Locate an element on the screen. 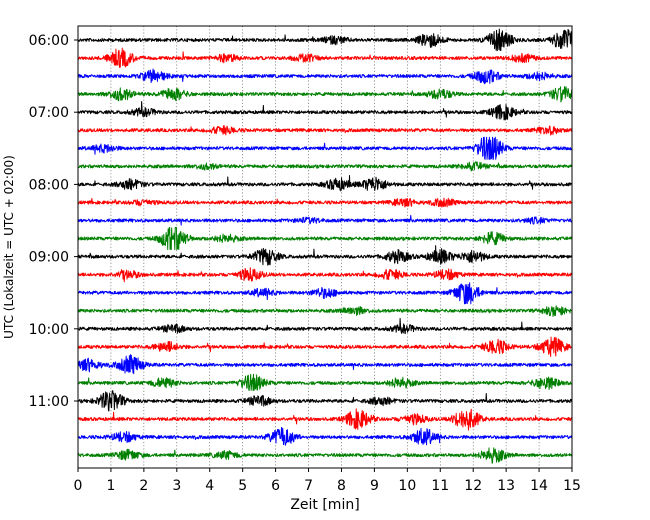  x-tick-label: 15 is located at coordinates (572, 486).